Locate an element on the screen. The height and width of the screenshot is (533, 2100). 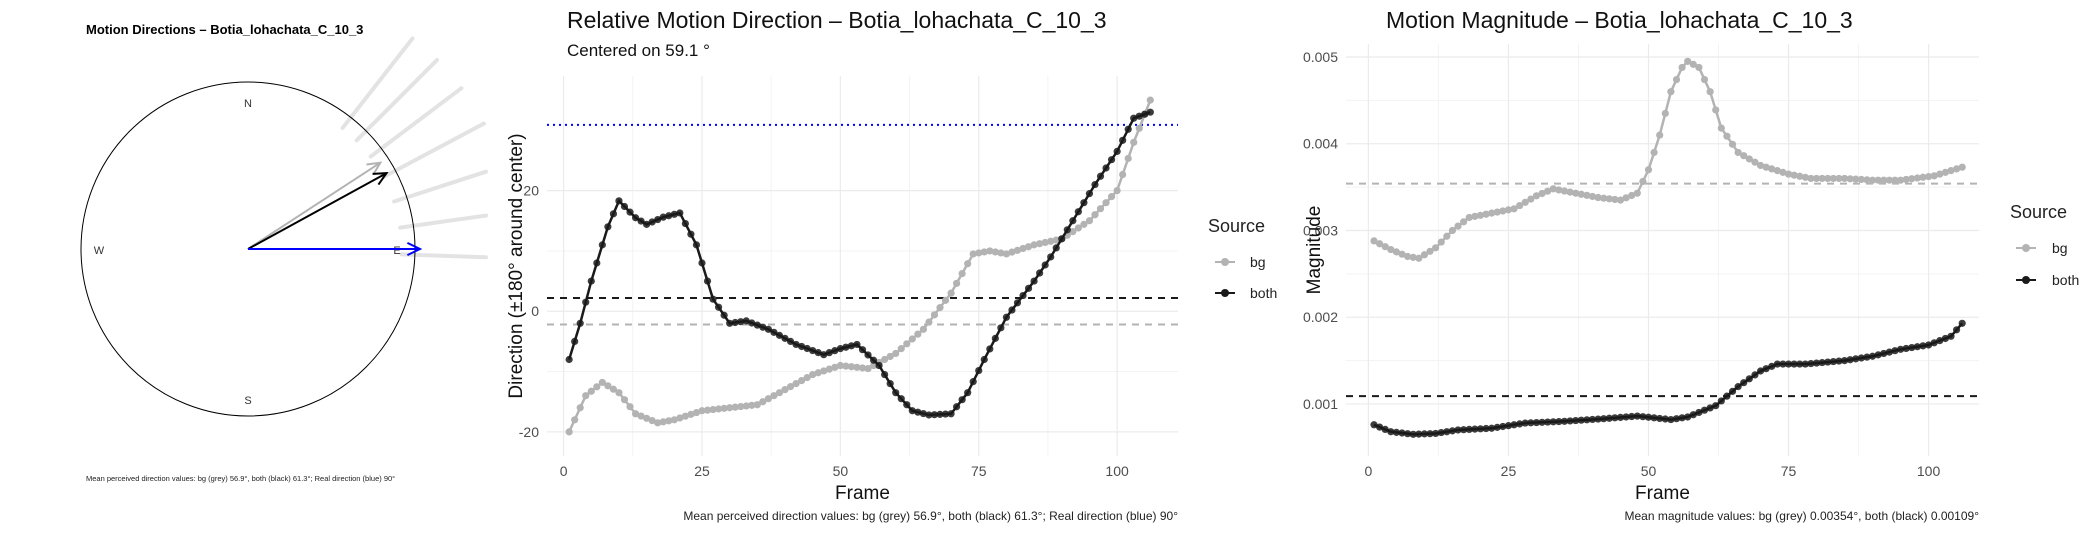
compass-arrows is located at coordinates (335, 208).